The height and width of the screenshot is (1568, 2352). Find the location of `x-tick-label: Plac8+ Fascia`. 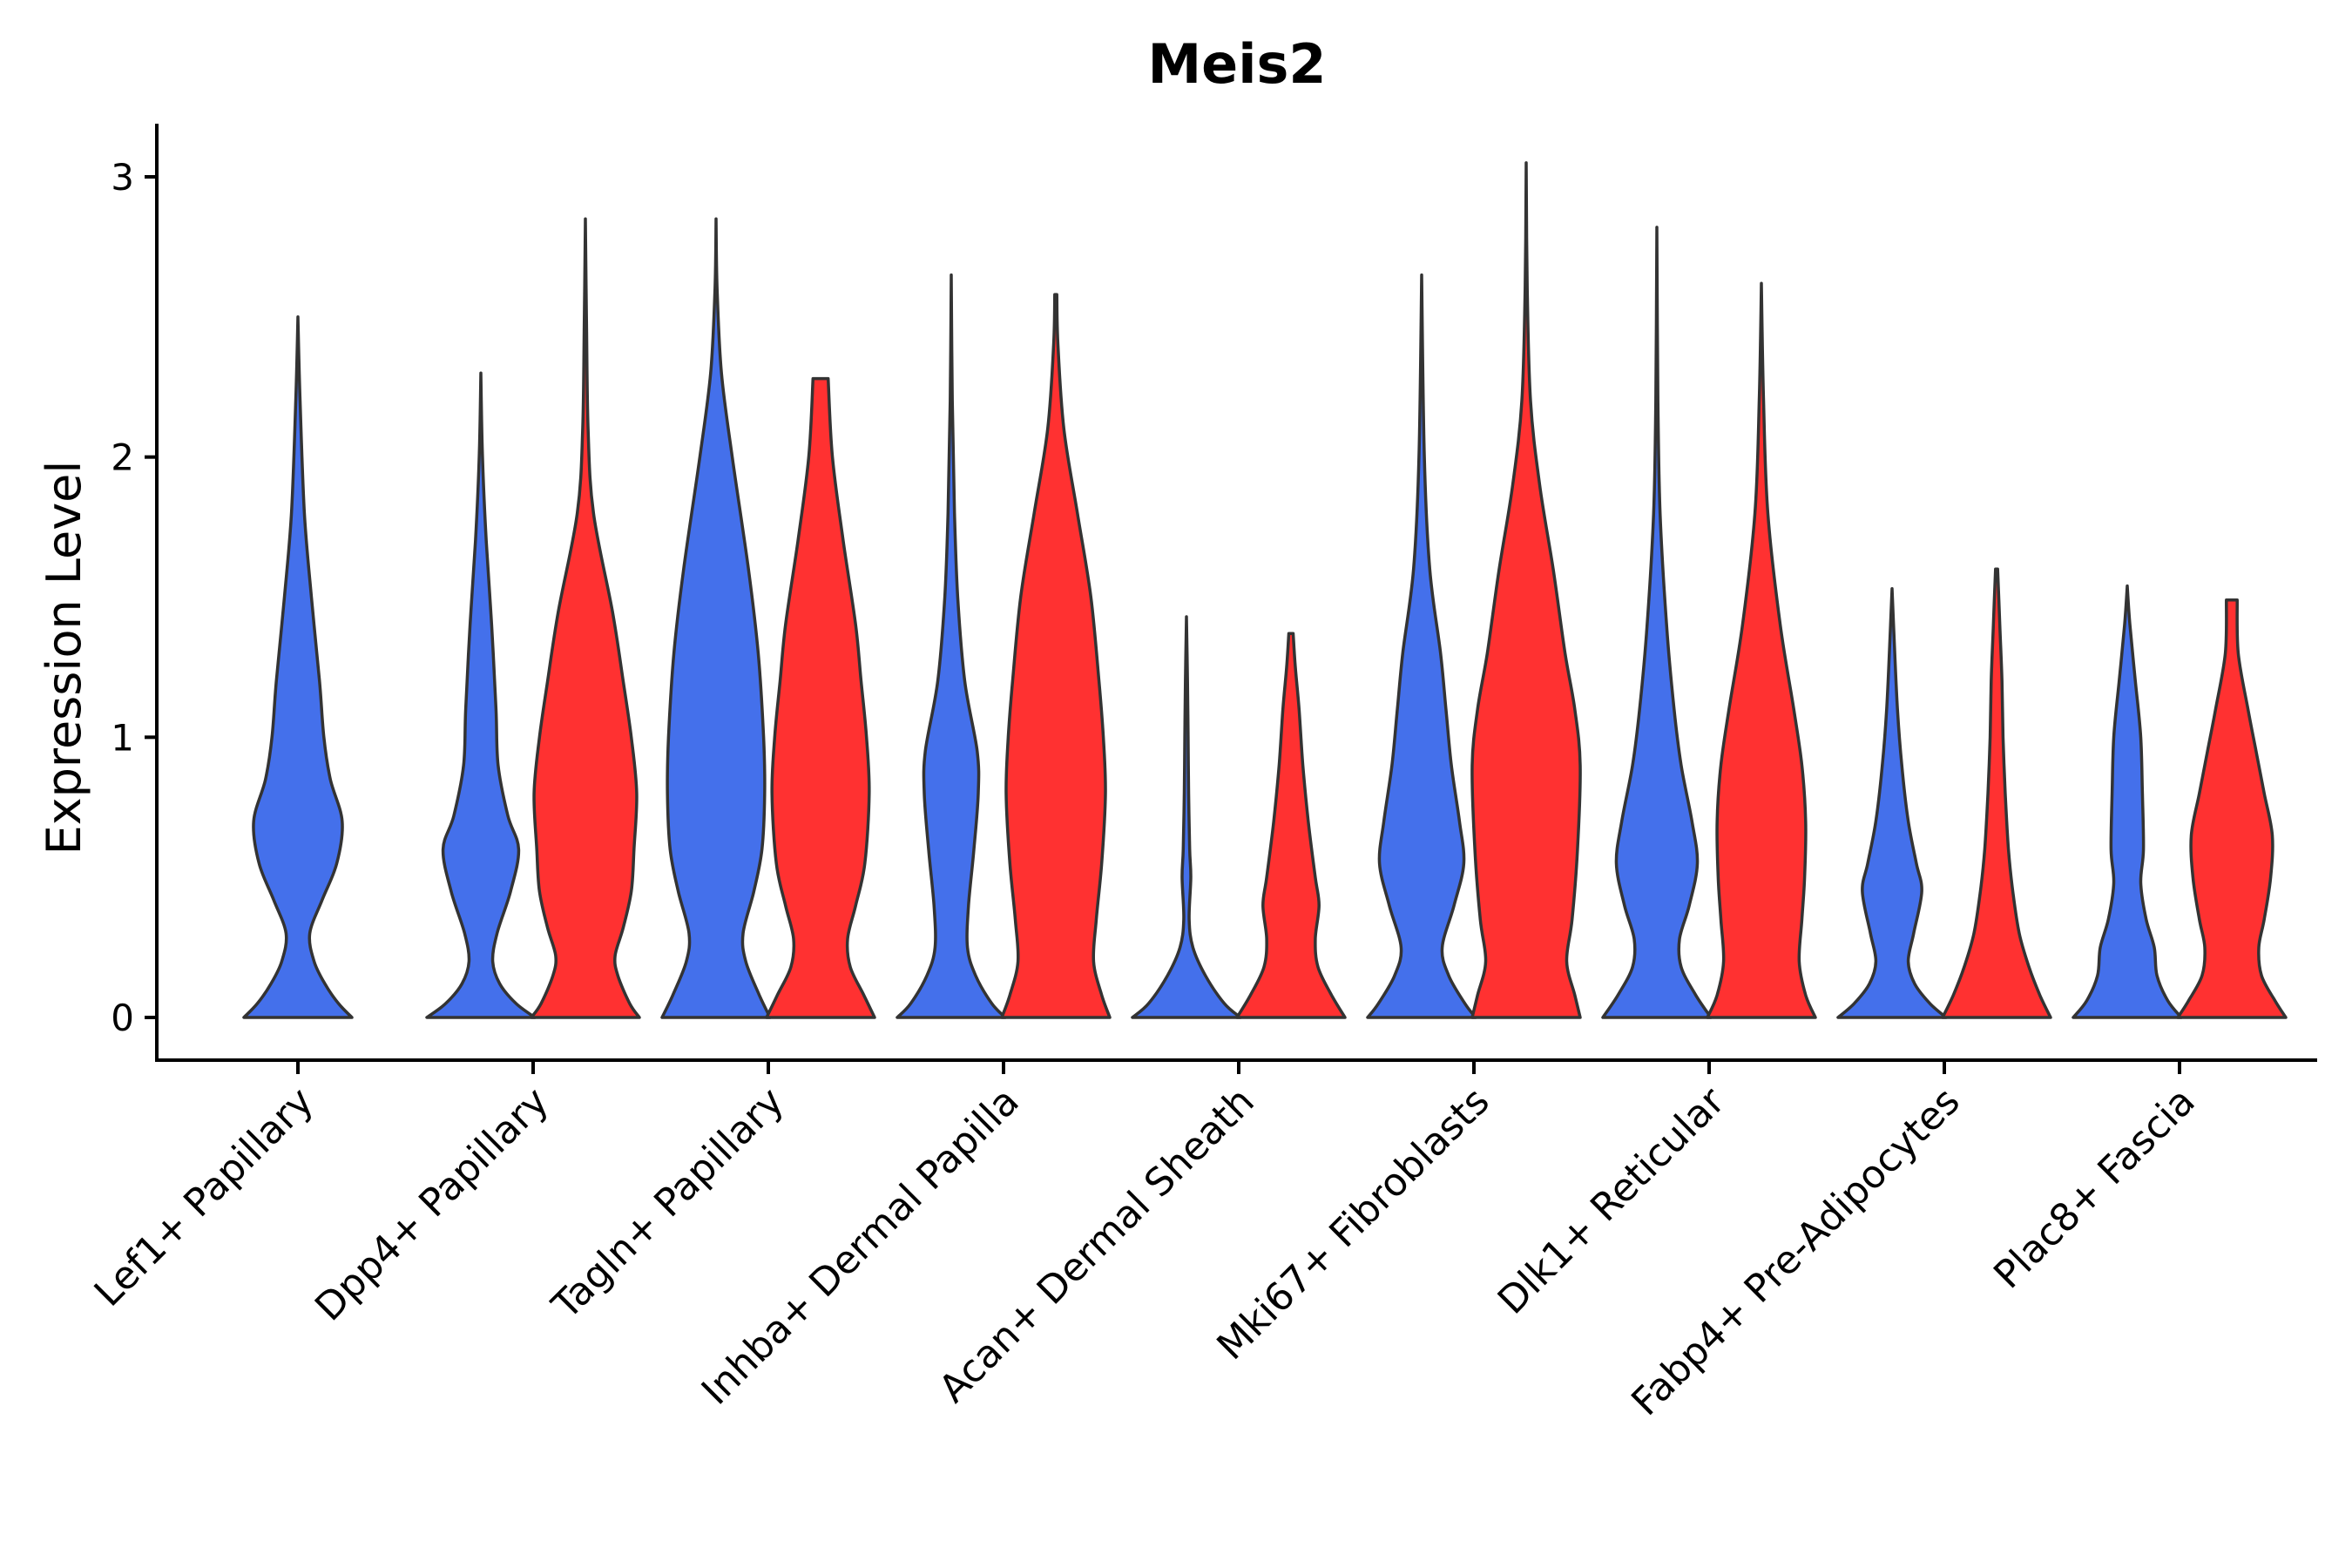

x-tick-label: Plac8+ Fascia is located at coordinates (2094, 1188).